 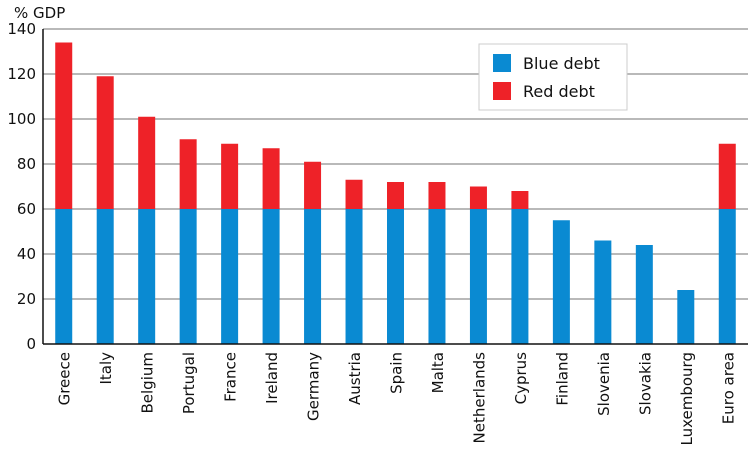 What do you see at coordinates (553, 77) in the screenshot?
I see `legend: Blue debt Red debt` at bounding box center [553, 77].